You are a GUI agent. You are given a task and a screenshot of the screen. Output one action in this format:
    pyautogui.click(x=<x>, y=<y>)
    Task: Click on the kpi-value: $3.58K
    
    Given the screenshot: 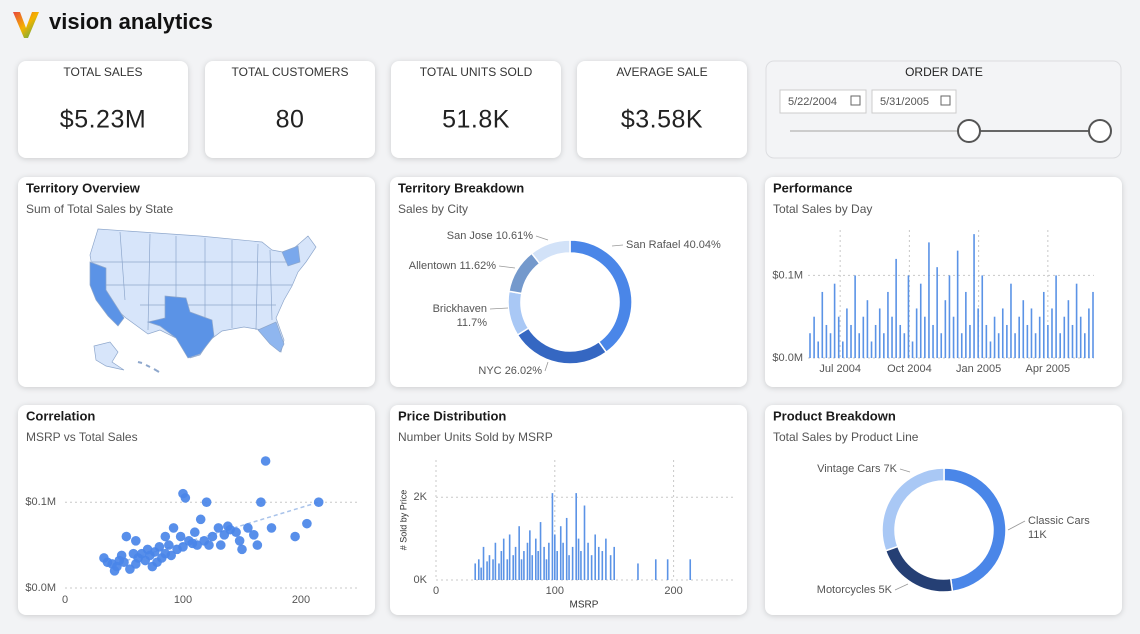 What is the action you would take?
    pyautogui.click(x=662, y=120)
    